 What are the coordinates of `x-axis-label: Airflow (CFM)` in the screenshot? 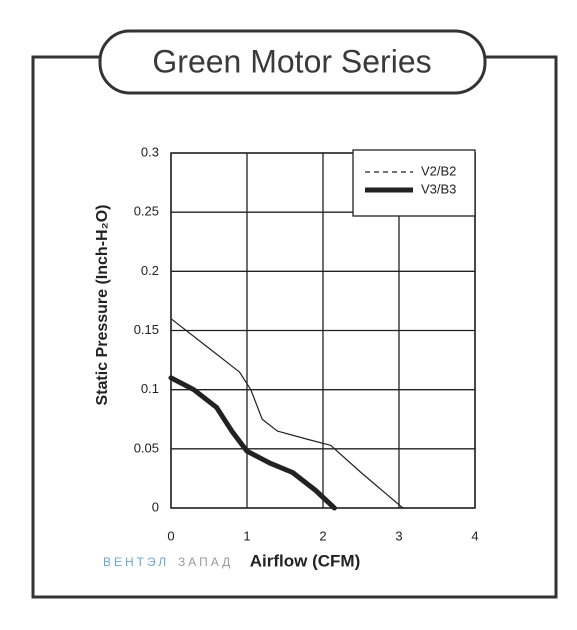 It's located at (305, 560).